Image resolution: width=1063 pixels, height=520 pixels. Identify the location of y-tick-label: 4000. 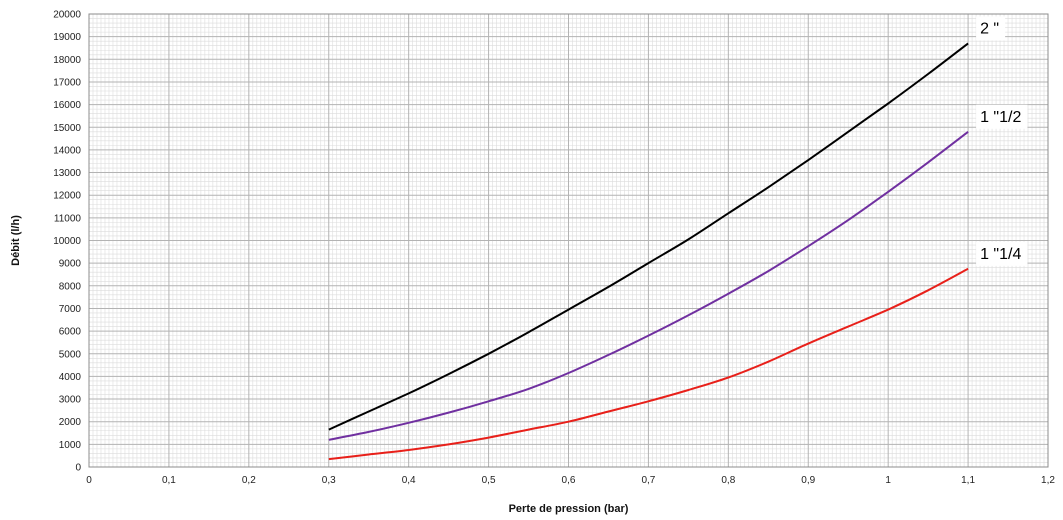
(70, 377).